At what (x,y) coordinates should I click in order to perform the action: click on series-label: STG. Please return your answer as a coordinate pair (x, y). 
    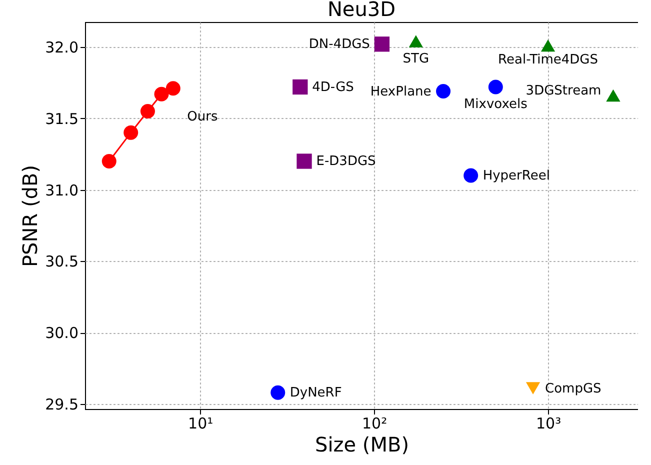
    Looking at the image, I should click on (416, 58).